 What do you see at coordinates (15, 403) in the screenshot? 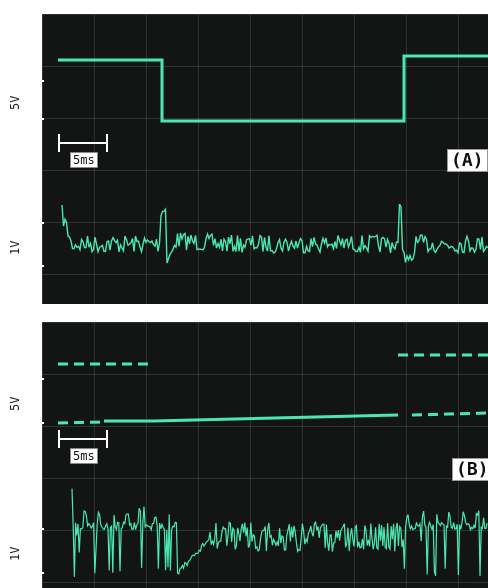
I see `volt-scale-label-b: 5V` at bounding box center [15, 403].